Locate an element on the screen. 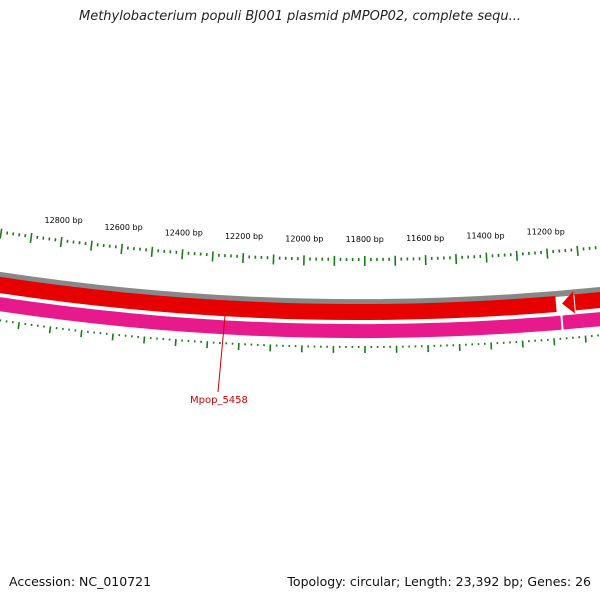 The image size is (600, 600). forward-strand-track is located at coordinates (278, 298).